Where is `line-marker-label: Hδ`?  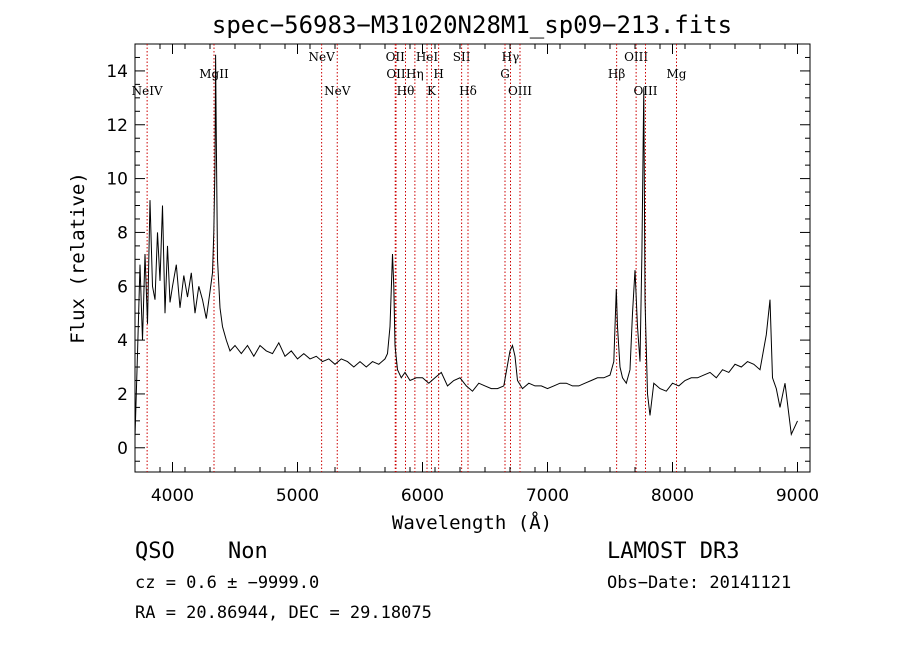
line-marker-label: Hδ is located at coordinates (468, 91).